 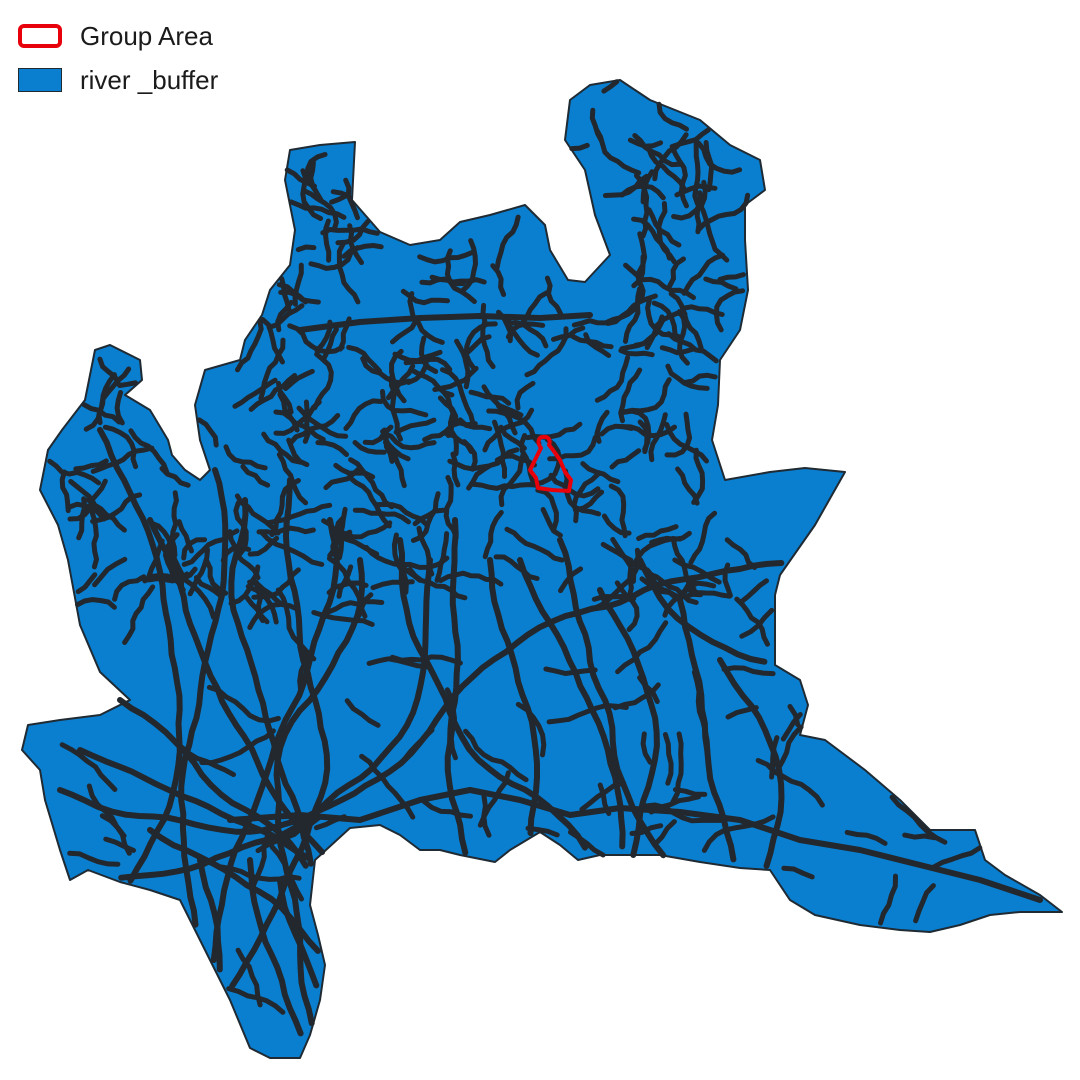 I want to click on legend-item-group-area: Group Area, so click(x=118, y=36).